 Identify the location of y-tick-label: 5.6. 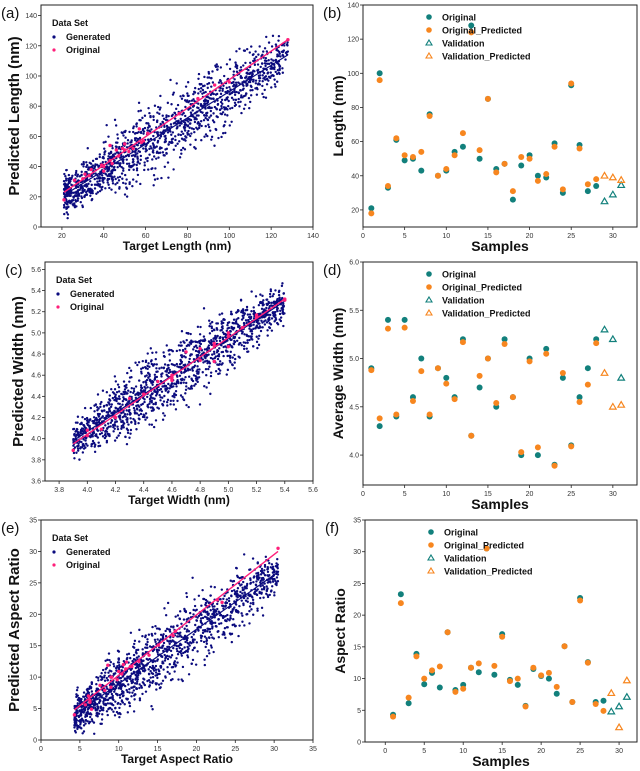
(36, 270).